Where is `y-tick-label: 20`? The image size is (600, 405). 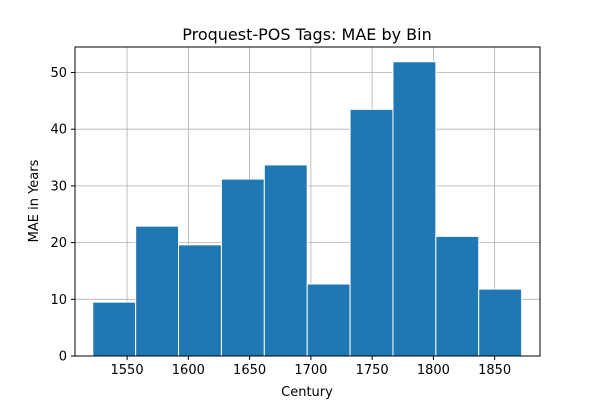
y-tick-label: 20 is located at coordinates (58, 243).